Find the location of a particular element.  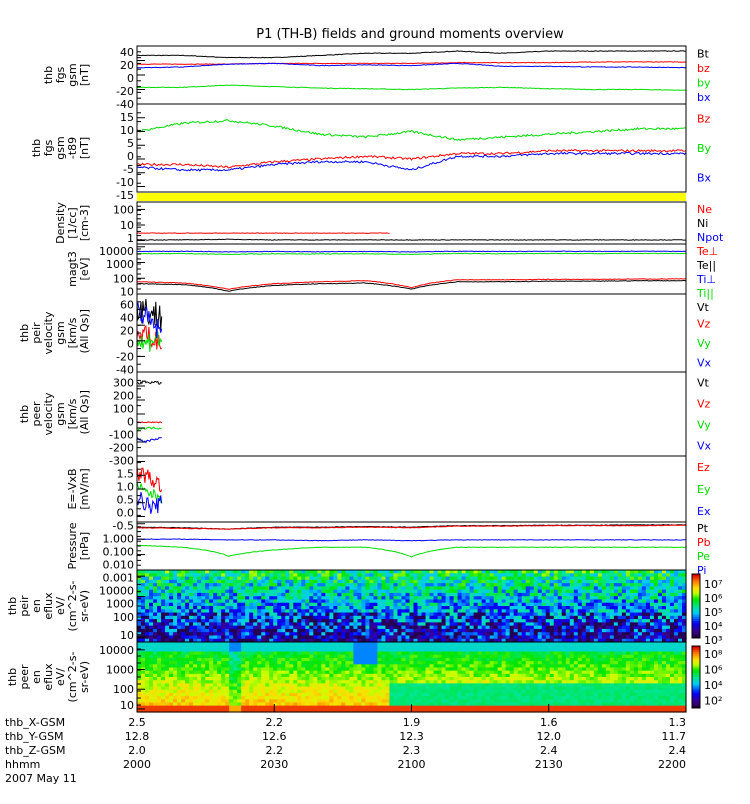

y-tick-label: -100 is located at coordinates (121, 434).